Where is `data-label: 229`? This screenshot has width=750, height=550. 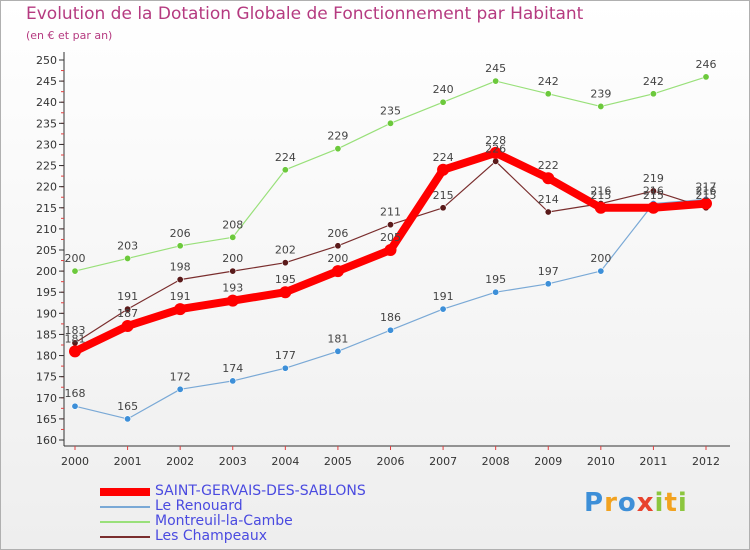 data-label: 229 is located at coordinates (337, 136).